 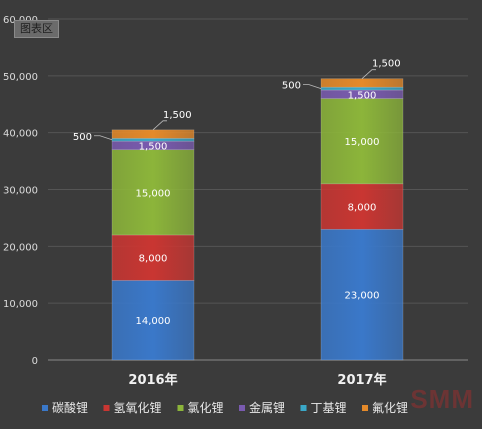 What do you see at coordinates (20, 304) in the screenshot?
I see `y-tick-label: 10,000` at bounding box center [20, 304].